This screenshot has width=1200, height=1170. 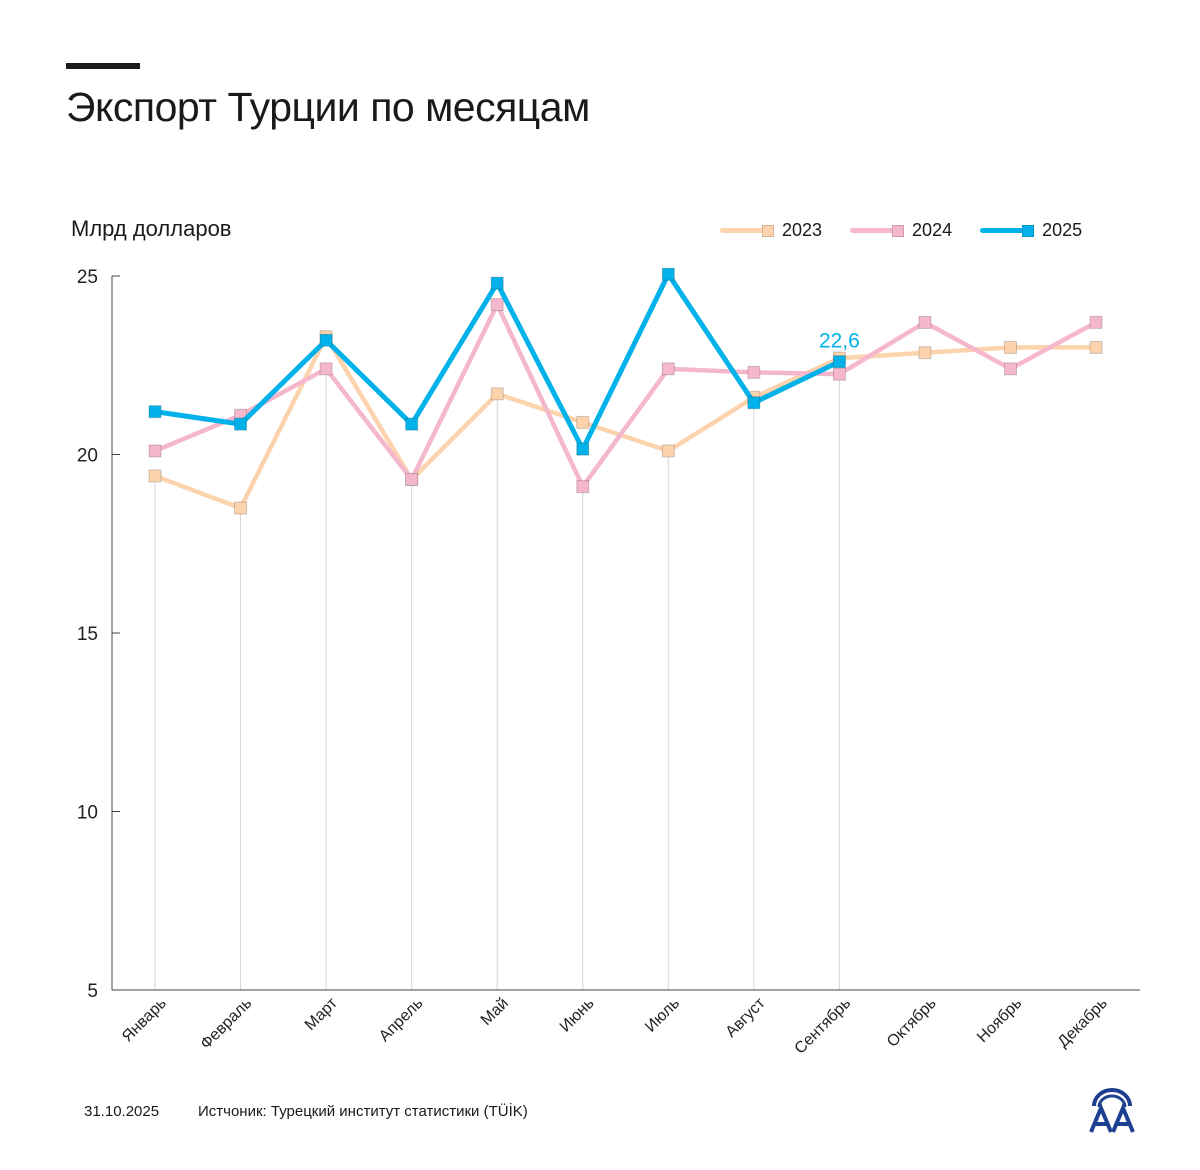 I want to click on x-tick-label: Сентябрь, so click(x=823, y=1026).